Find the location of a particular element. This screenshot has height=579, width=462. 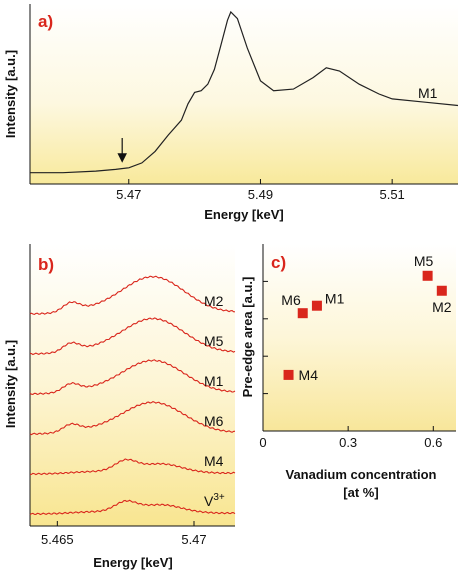

panel-a-series-label: M1 is located at coordinates (428, 93).